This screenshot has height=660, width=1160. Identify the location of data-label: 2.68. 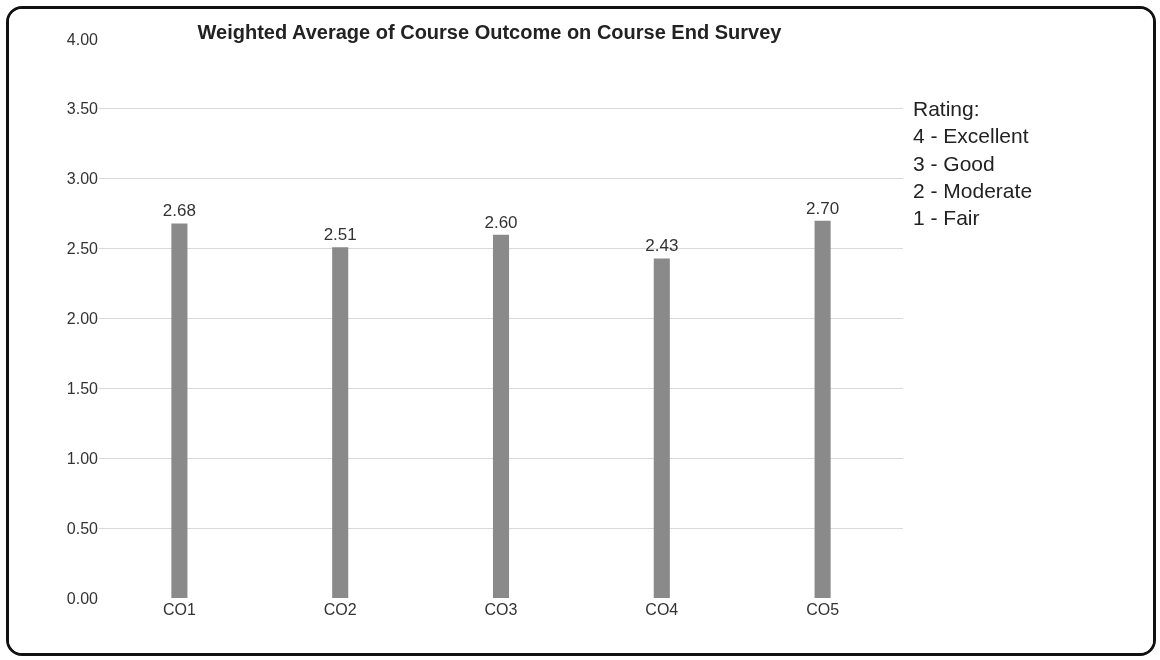
(179, 211).